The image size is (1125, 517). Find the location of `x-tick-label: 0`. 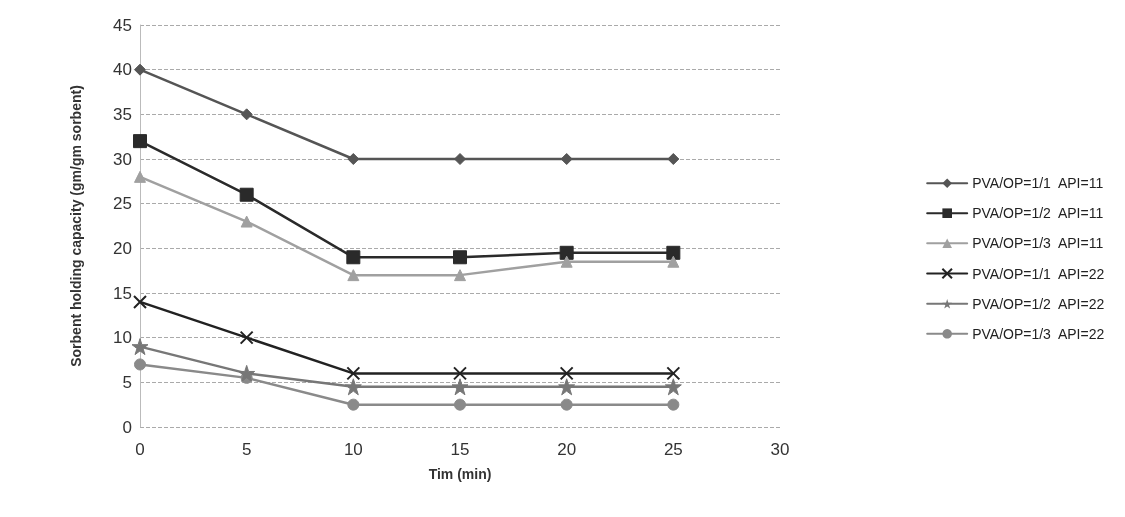

x-tick-label: 0 is located at coordinates (140, 449).